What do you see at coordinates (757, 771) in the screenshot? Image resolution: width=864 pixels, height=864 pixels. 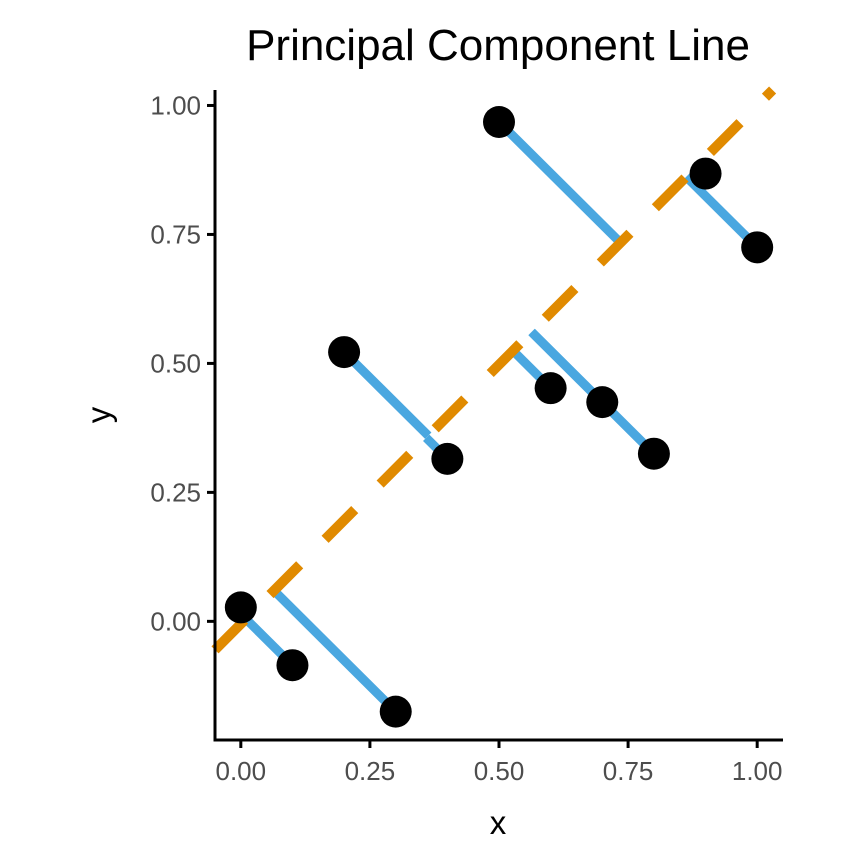 I see `x-tick-label: 1.00` at bounding box center [757, 771].